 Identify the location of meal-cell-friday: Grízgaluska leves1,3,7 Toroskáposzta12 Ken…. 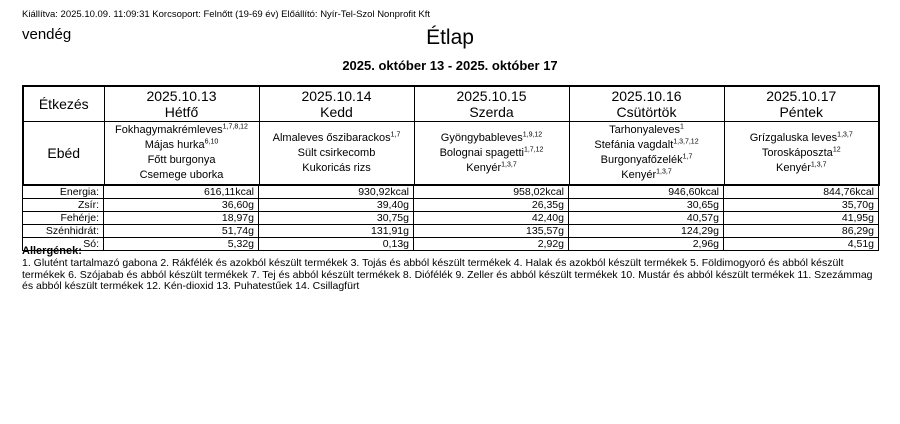
(801, 153).